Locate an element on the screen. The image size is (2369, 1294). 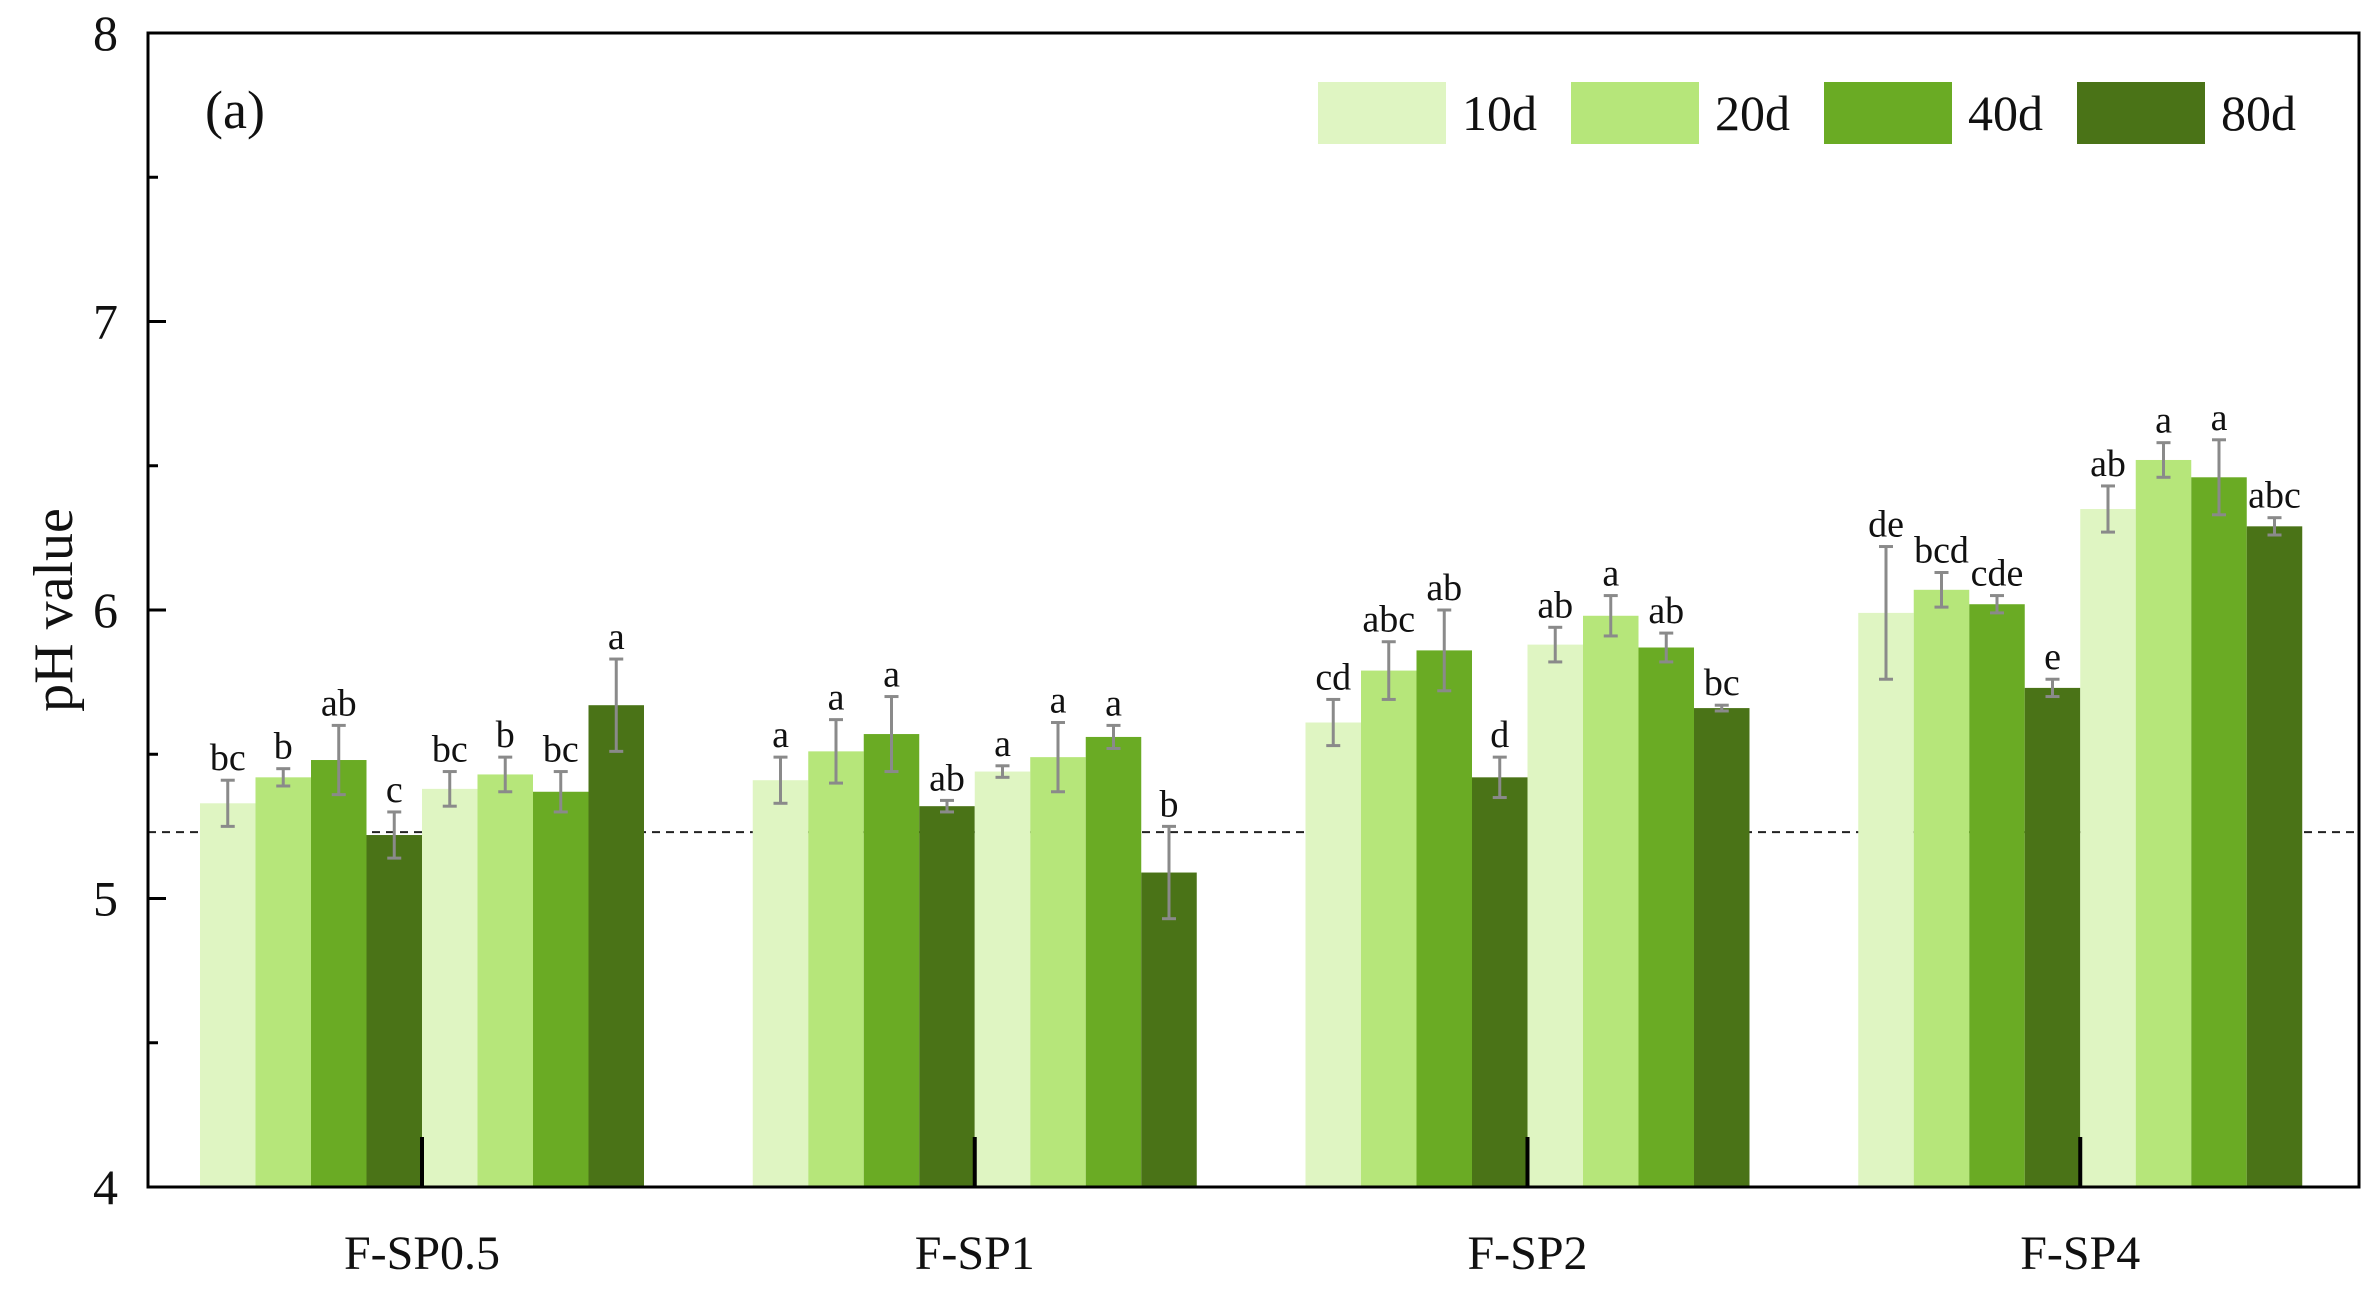
y-tick-label: 7 is located at coordinates (105, 322).